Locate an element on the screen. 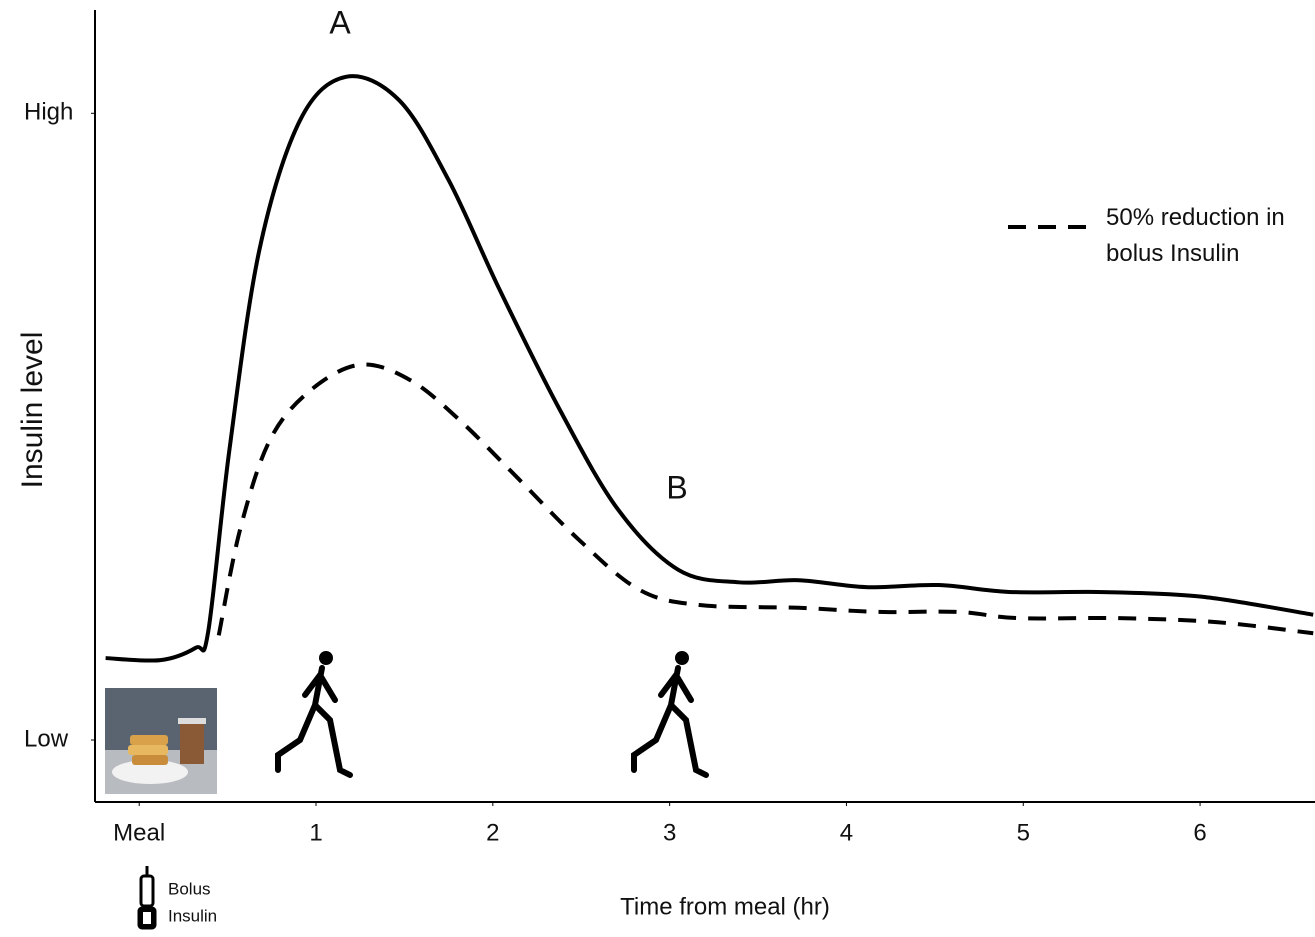 The image size is (1315, 937). x-tick-label: 2 is located at coordinates (492, 832).